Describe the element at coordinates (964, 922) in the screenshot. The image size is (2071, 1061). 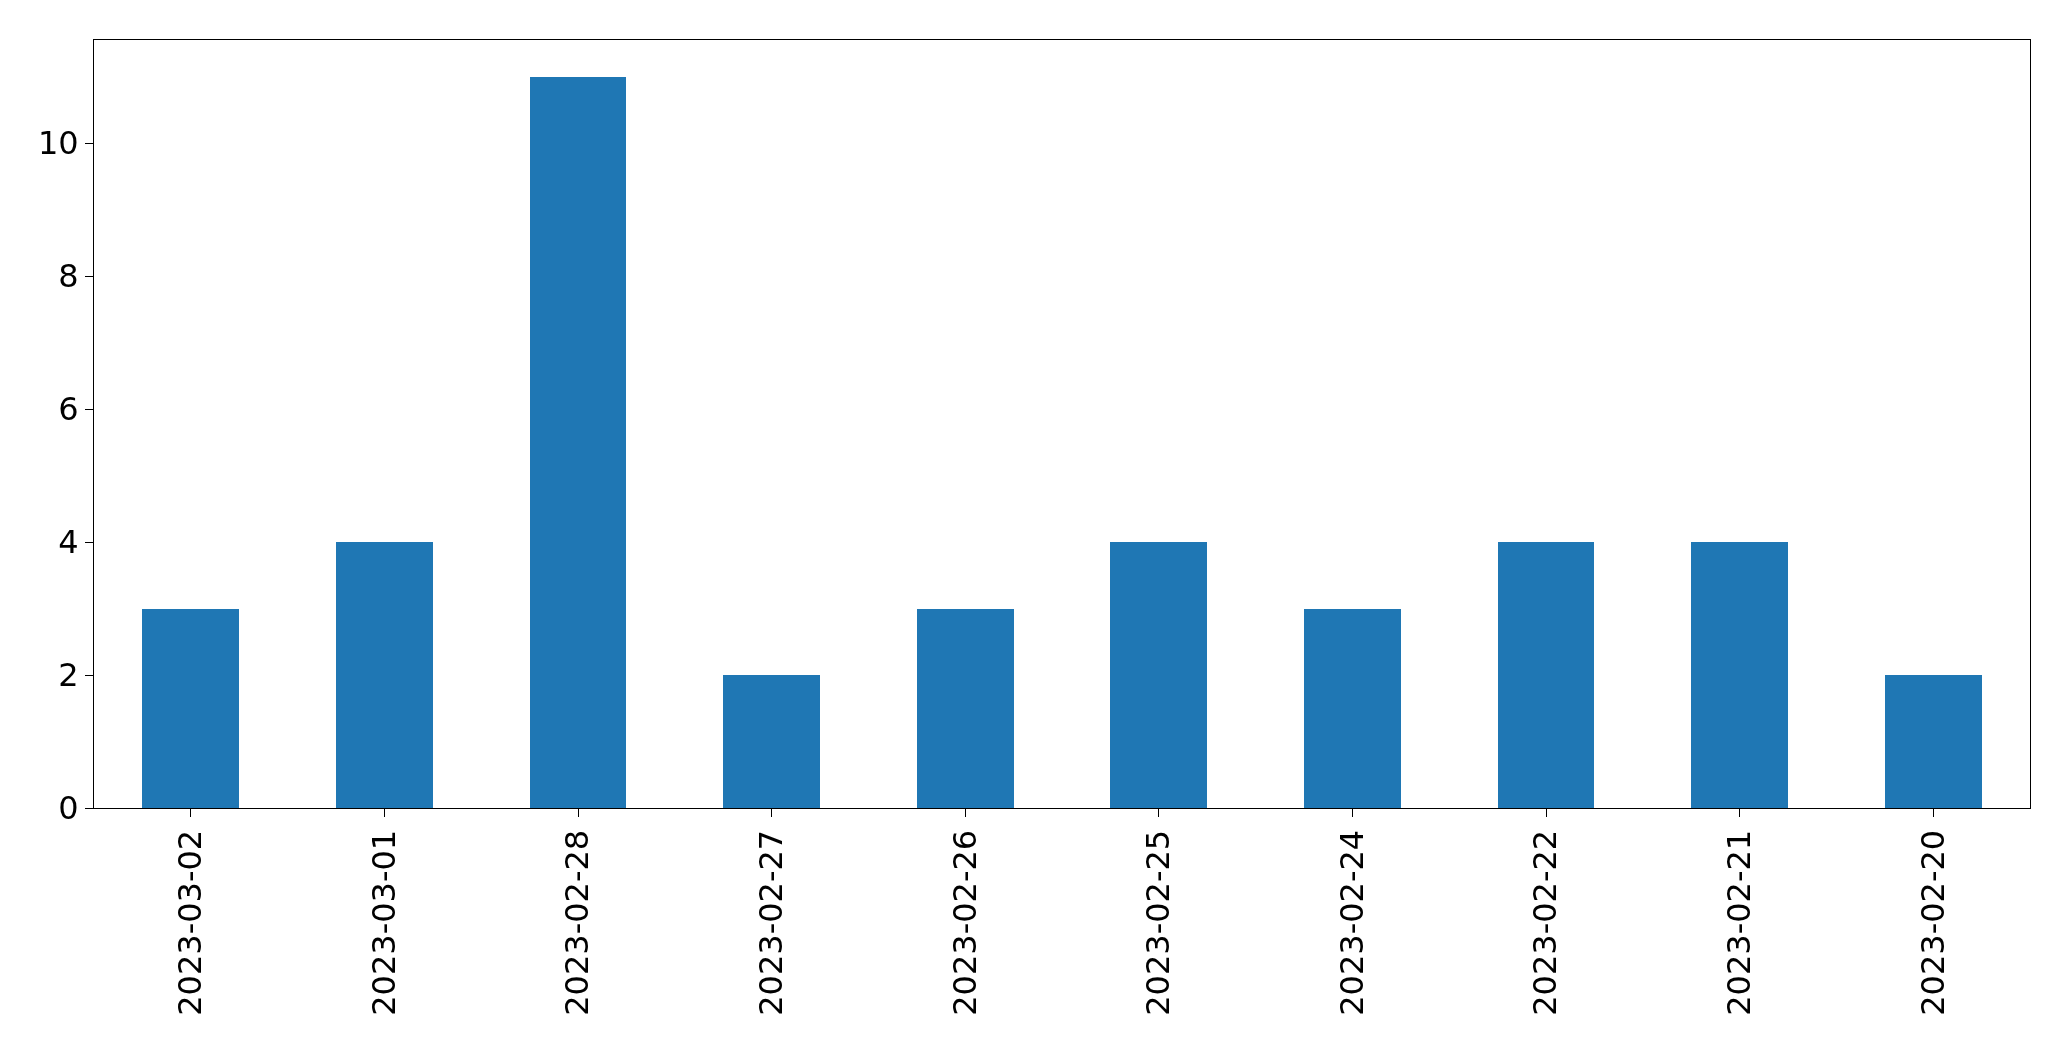
I see `x-tick-label: 2023-02-26` at that location.